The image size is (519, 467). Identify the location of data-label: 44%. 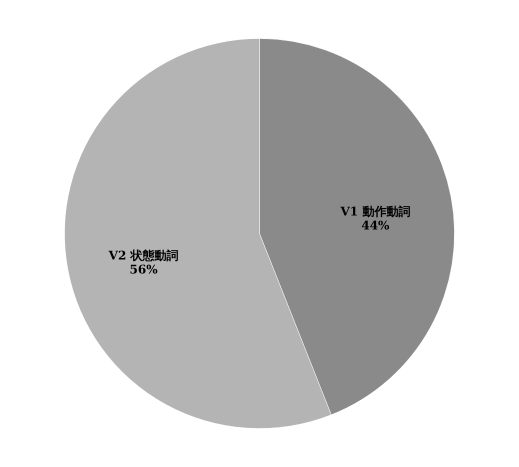
(375, 225).